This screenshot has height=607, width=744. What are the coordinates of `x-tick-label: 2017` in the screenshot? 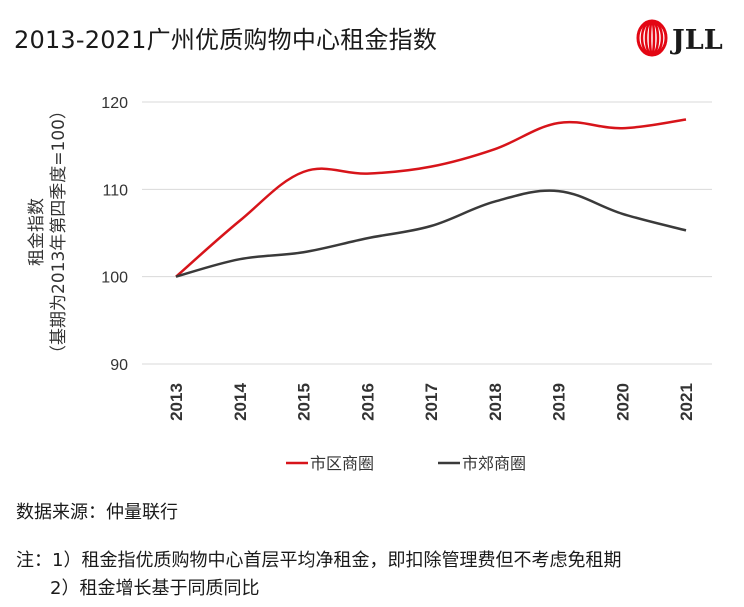 It's located at (431, 402).